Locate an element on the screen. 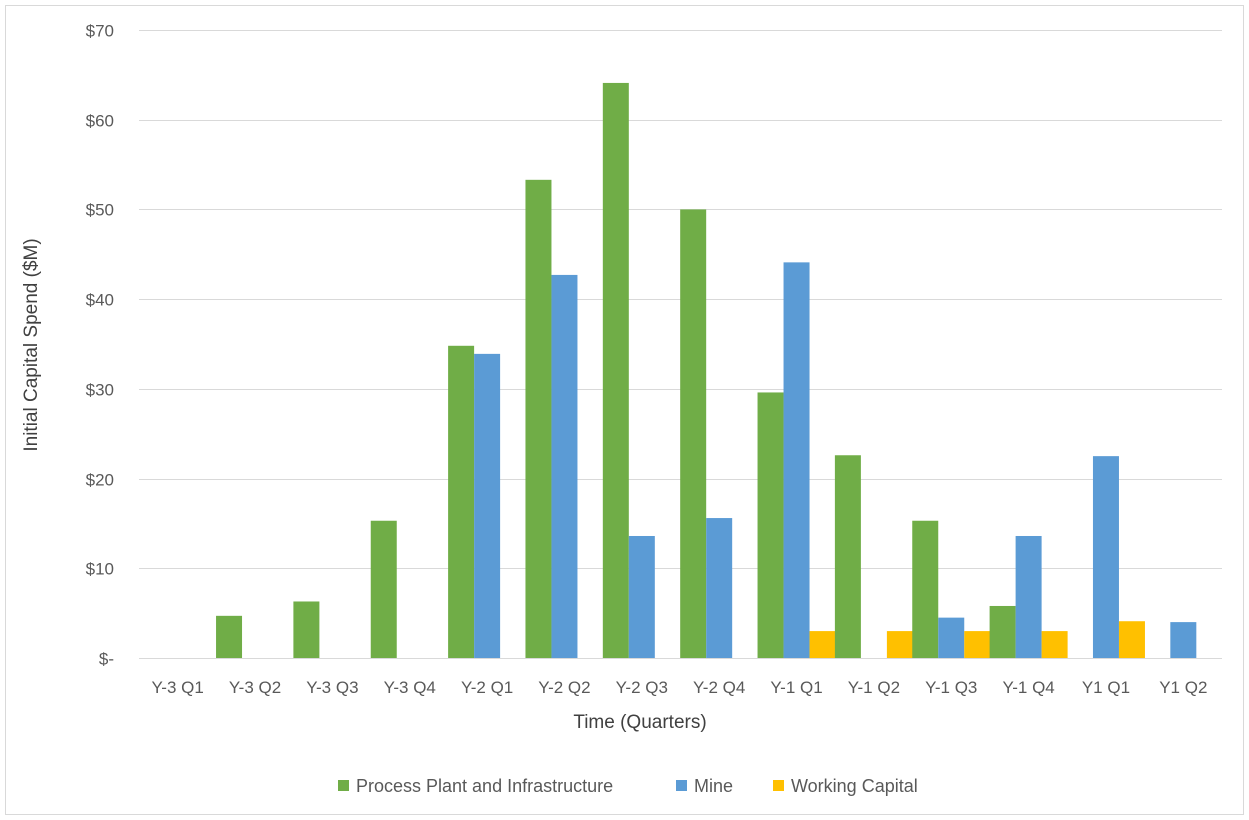  y-axis-ticks: $- $10 $20 $30 $40 $50 $60 $70 is located at coordinates (100, 345).